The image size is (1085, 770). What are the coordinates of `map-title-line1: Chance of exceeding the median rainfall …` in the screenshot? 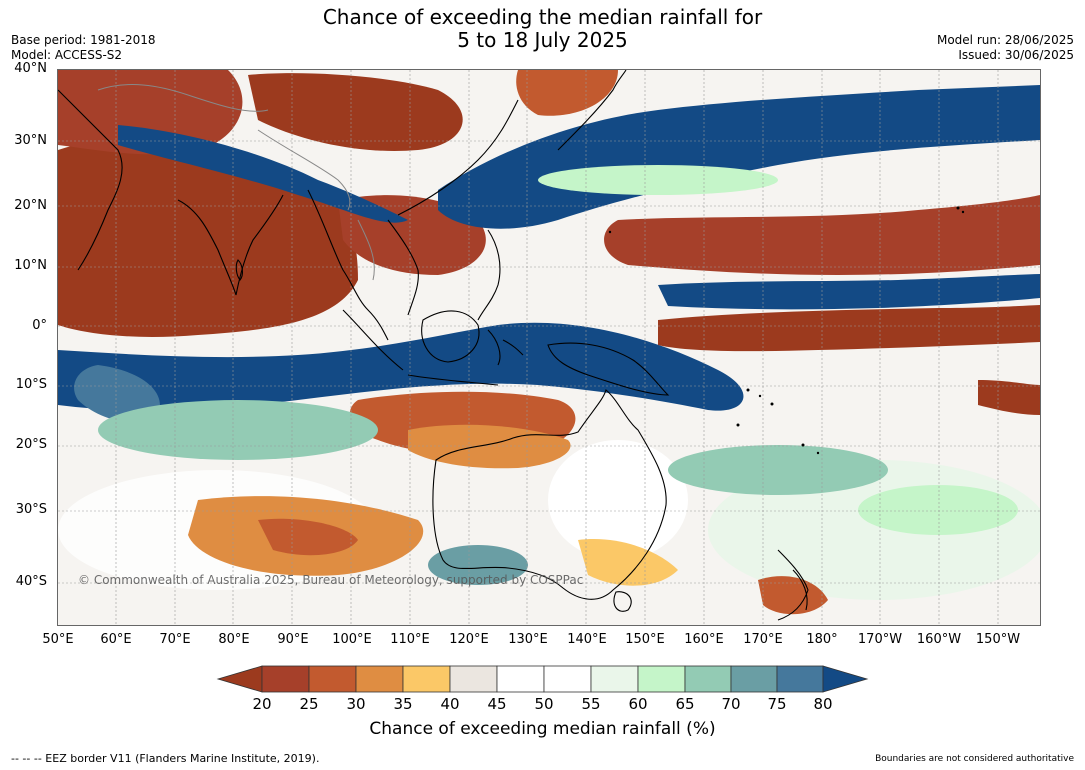 It's located at (542, 17).